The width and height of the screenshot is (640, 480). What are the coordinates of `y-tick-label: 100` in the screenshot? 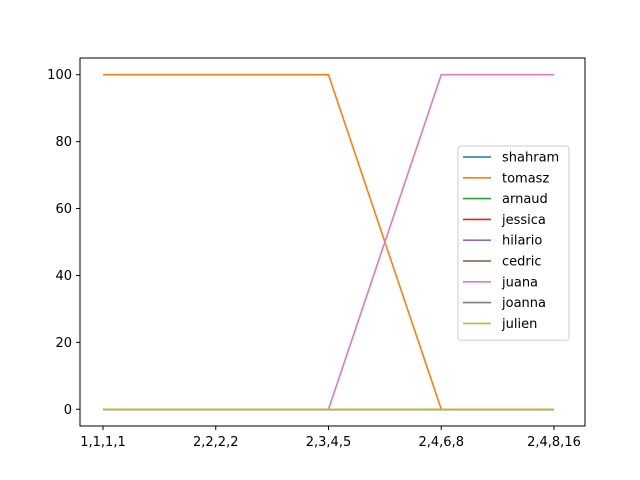 It's located at (59, 75).